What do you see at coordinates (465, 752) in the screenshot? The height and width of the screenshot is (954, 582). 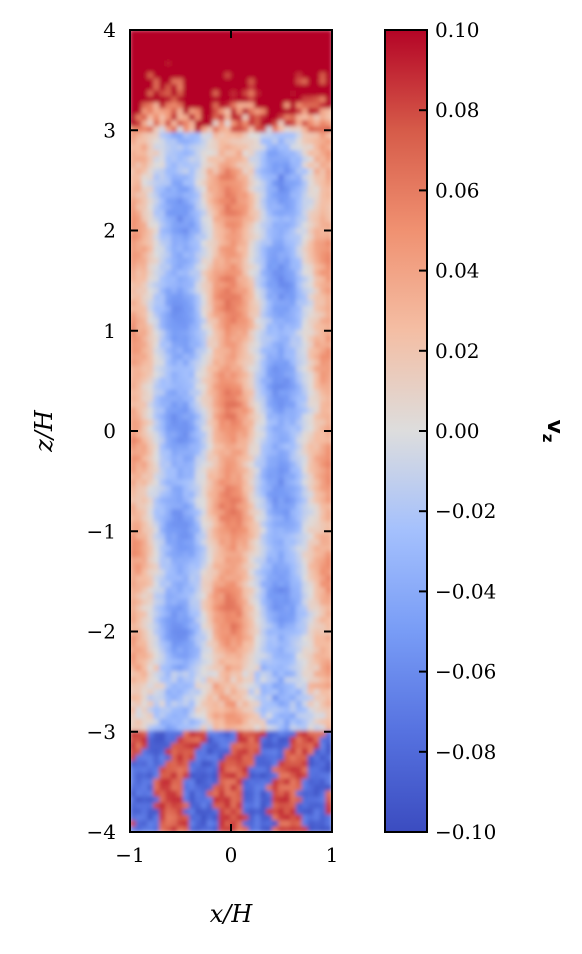 I see `colorbar-tick-label: −0.08` at bounding box center [465, 752].